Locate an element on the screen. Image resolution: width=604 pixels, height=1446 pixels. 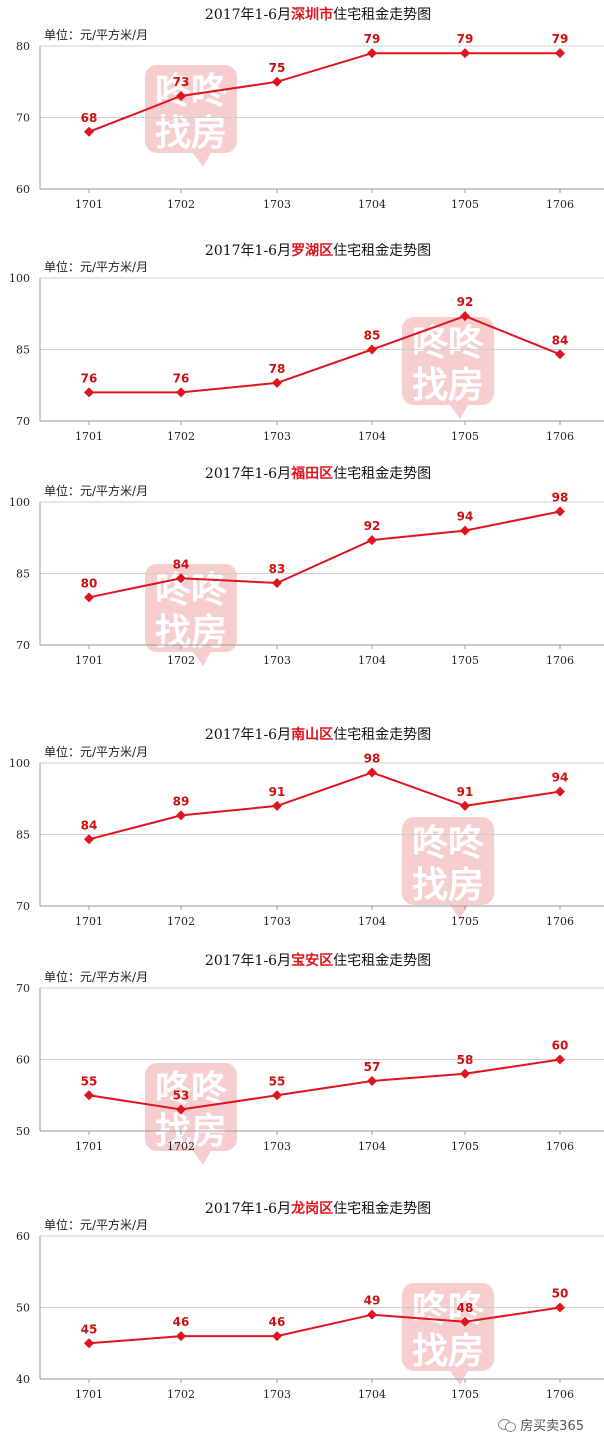
unit-label: 单位：元/平方米/月 is located at coordinates (96, 976).